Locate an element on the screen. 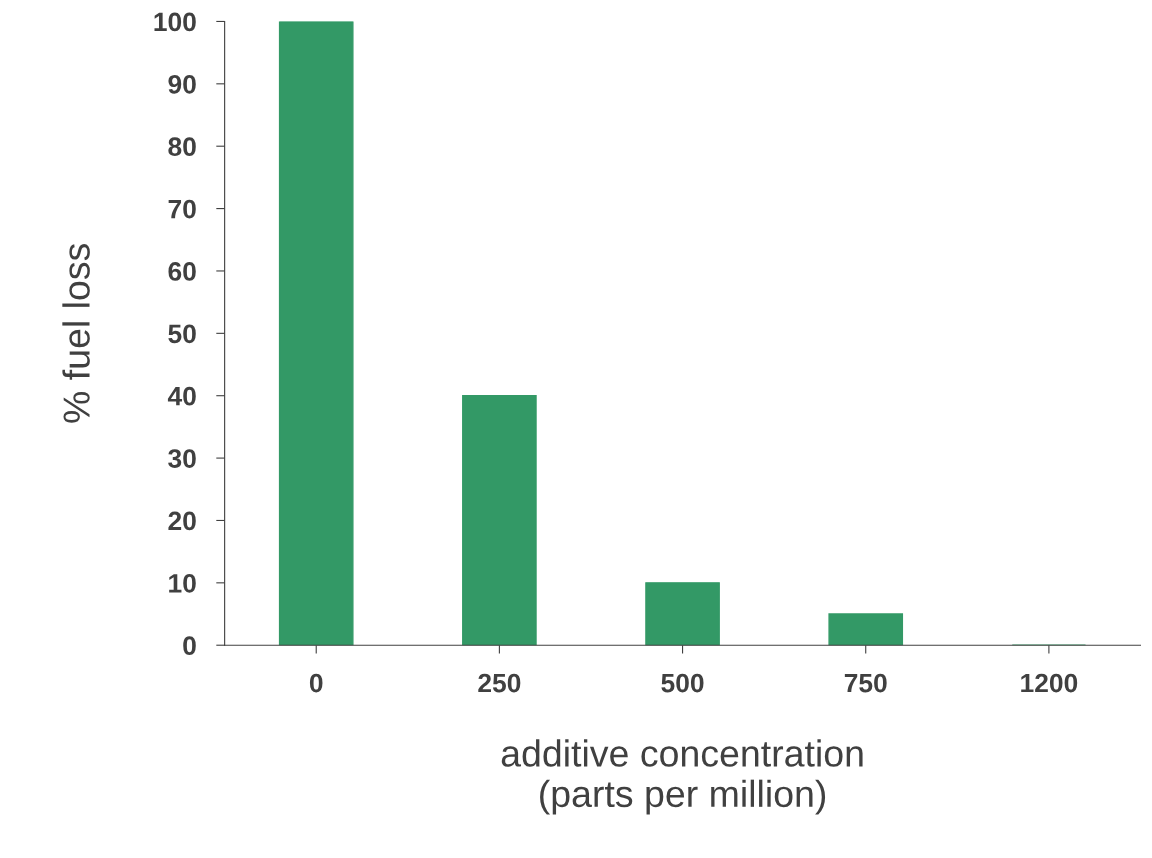 The height and width of the screenshot is (858, 1152). y-tick-label: 90 is located at coordinates (182, 84).